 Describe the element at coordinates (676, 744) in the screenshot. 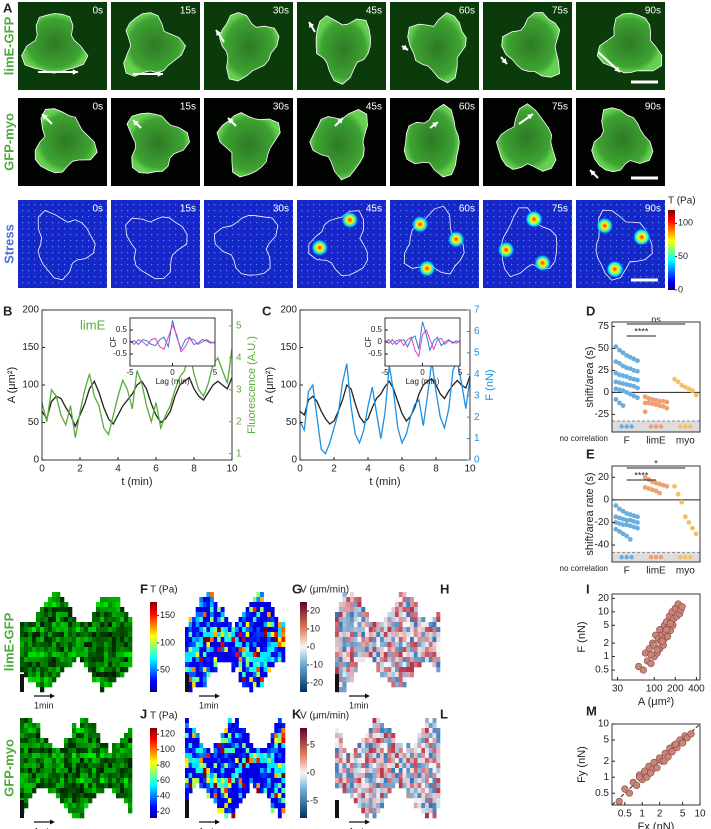

I see `point` at that location.